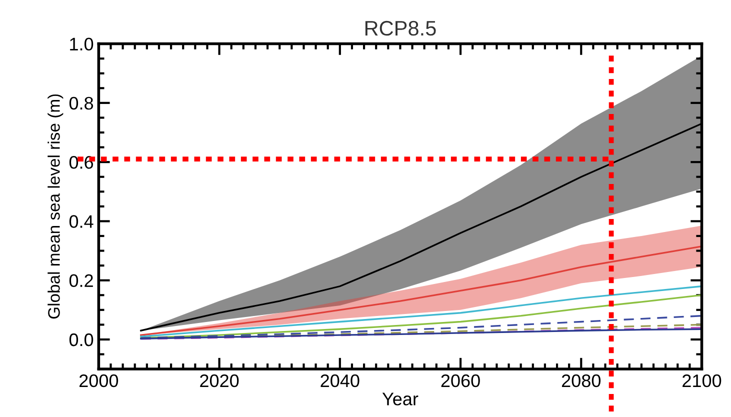 Image resolution: width=731 pixels, height=417 pixels. What do you see at coordinates (82, 44) in the screenshot?
I see `y-tick-label: 1.0` at bounding box center [82, 44].